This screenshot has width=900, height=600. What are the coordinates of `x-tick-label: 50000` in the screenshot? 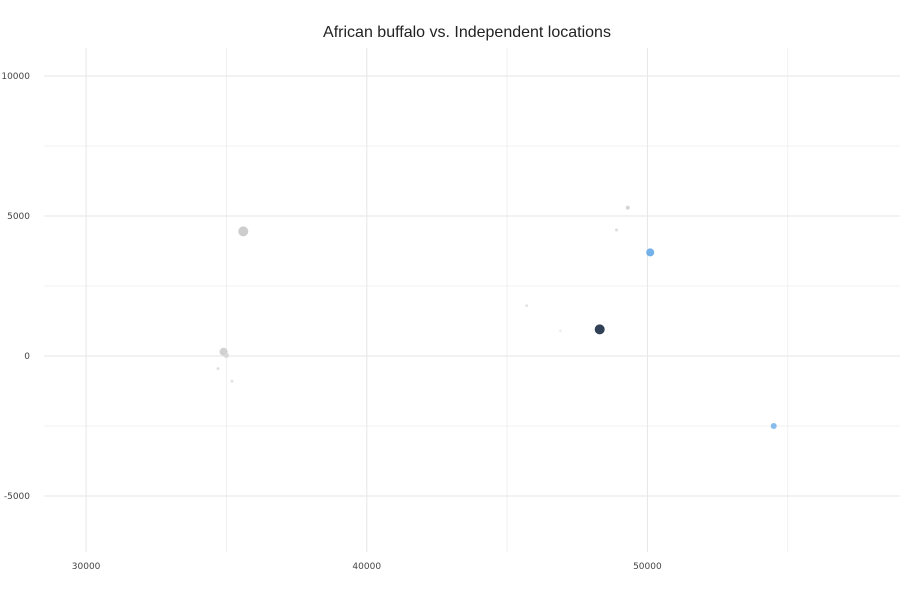 It's located at (647, 567).